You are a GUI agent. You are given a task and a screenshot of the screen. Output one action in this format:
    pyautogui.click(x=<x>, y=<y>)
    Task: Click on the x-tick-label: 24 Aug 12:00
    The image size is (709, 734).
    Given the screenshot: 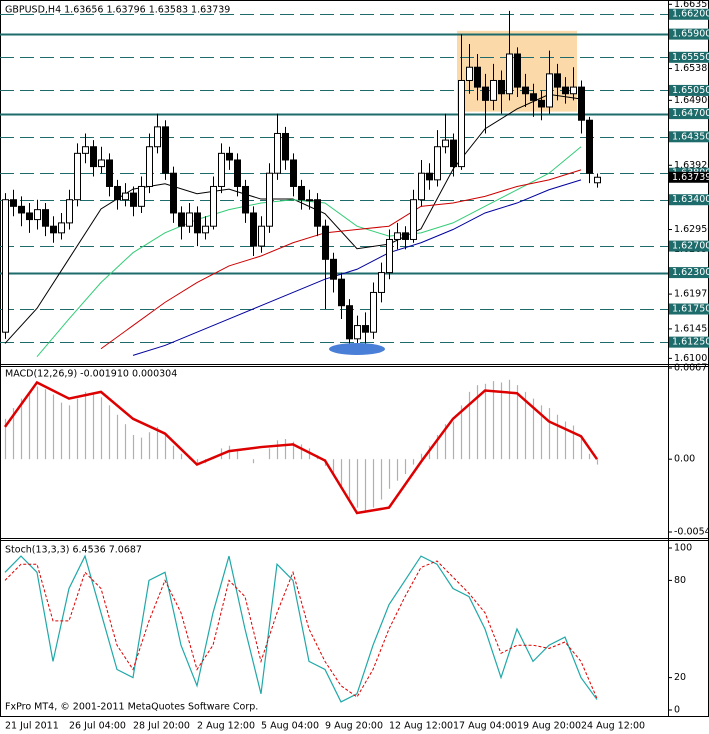 What is the action you would take?
    pyautogui.click(x=613, y=726)
    